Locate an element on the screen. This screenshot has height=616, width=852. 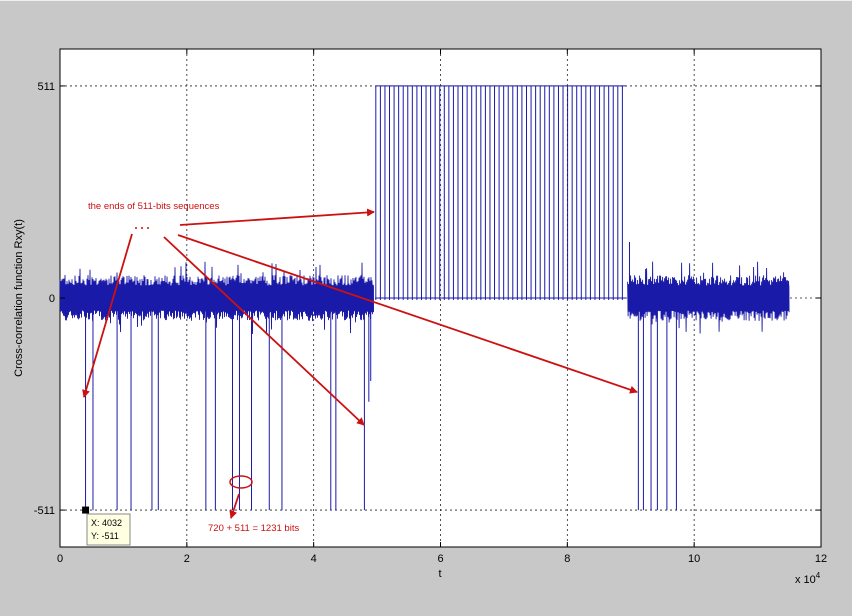
x-tick-label: 12 is located at coordinates (821, 559).